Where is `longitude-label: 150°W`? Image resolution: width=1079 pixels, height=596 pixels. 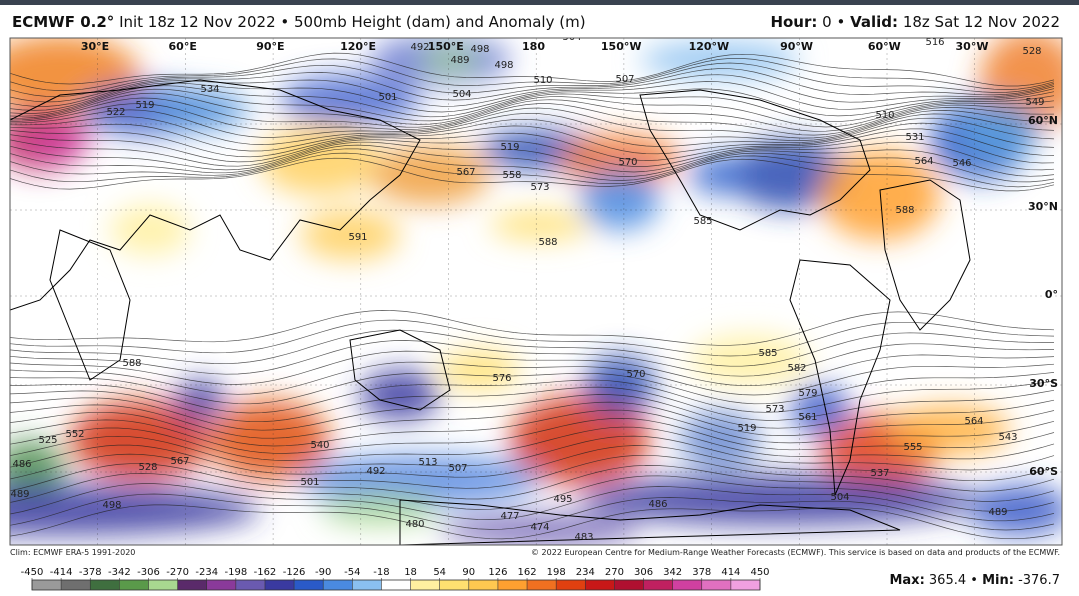
longitude-label: 150°W is located at coordinates (621, 46).